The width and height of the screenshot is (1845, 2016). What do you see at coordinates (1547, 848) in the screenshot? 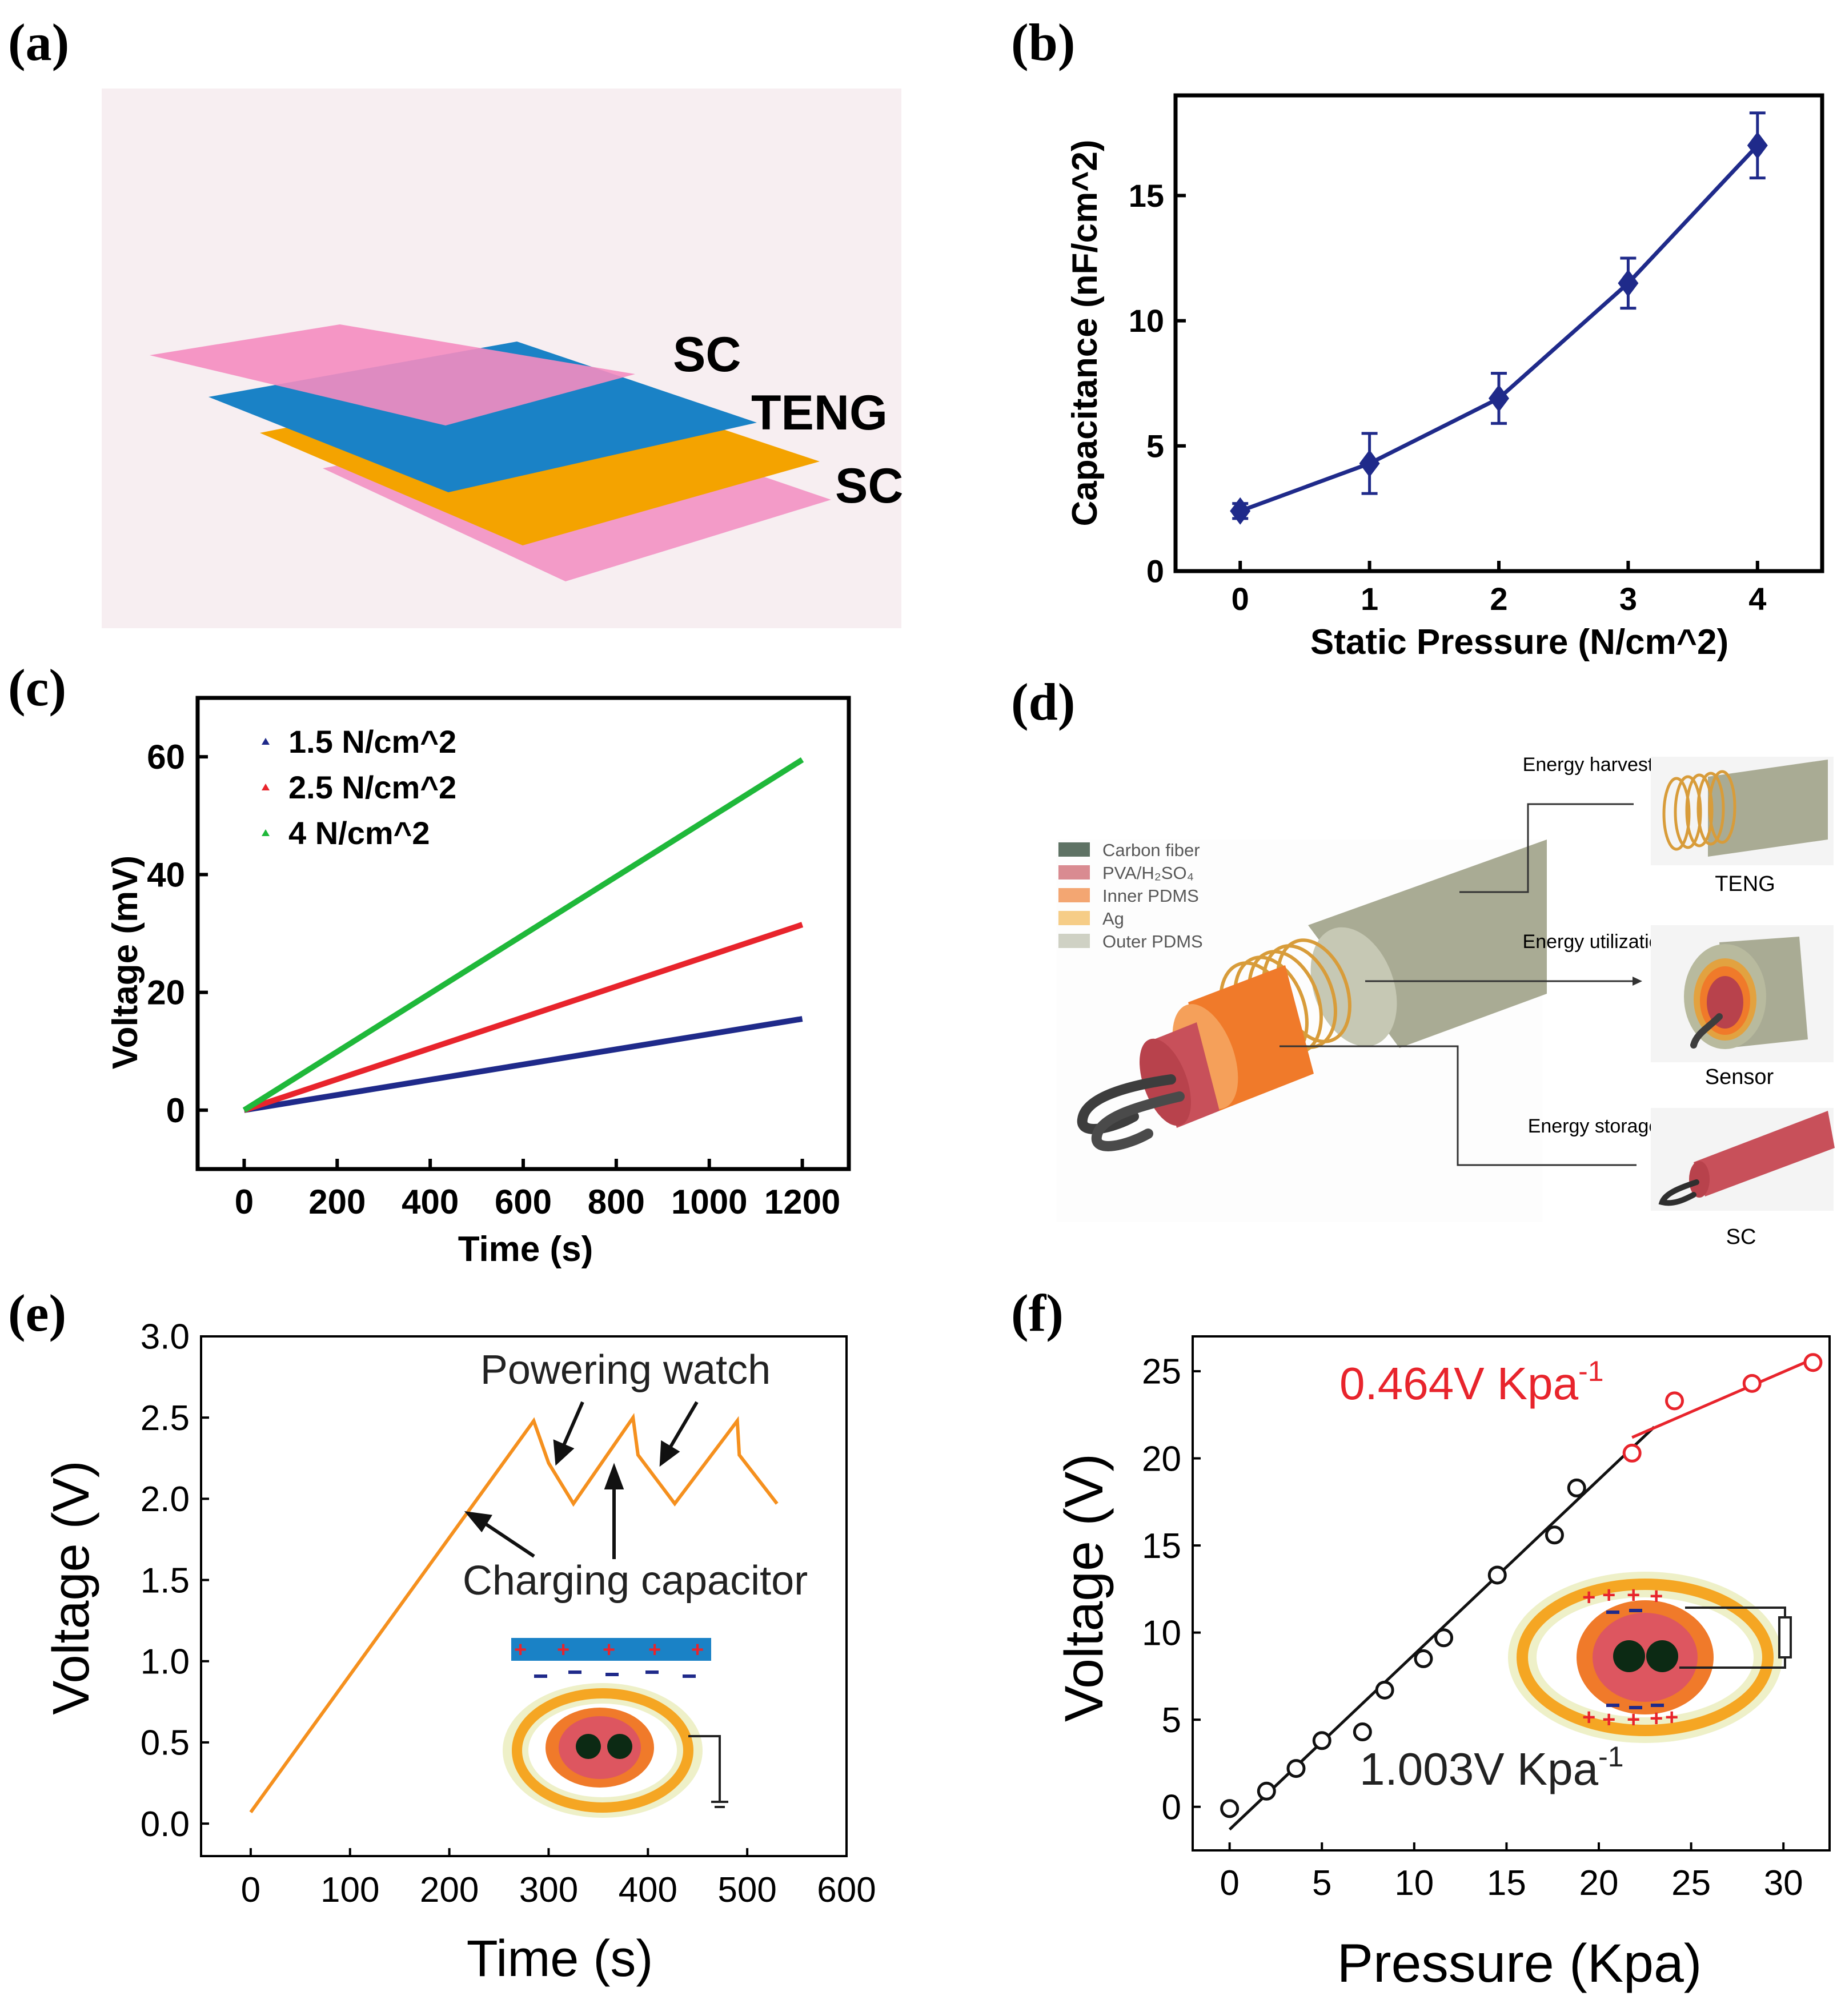
I see `callout-line-harvest` at bounding box center [1547, 848].